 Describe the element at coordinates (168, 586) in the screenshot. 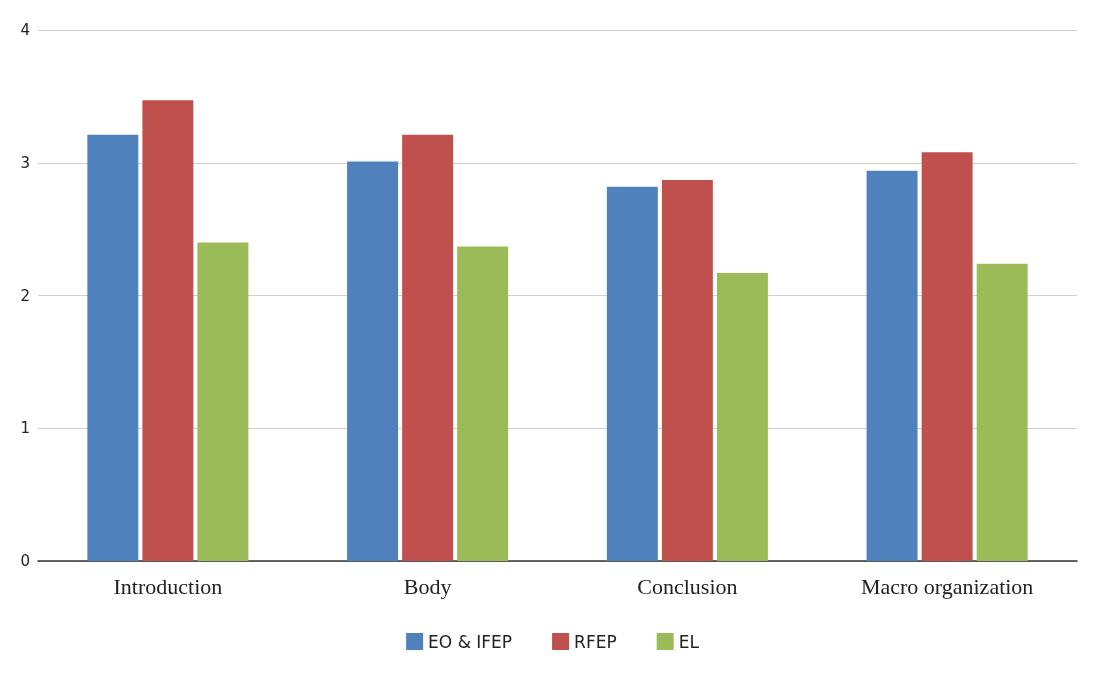

I see `x-tick-label: Introduction` at that location.